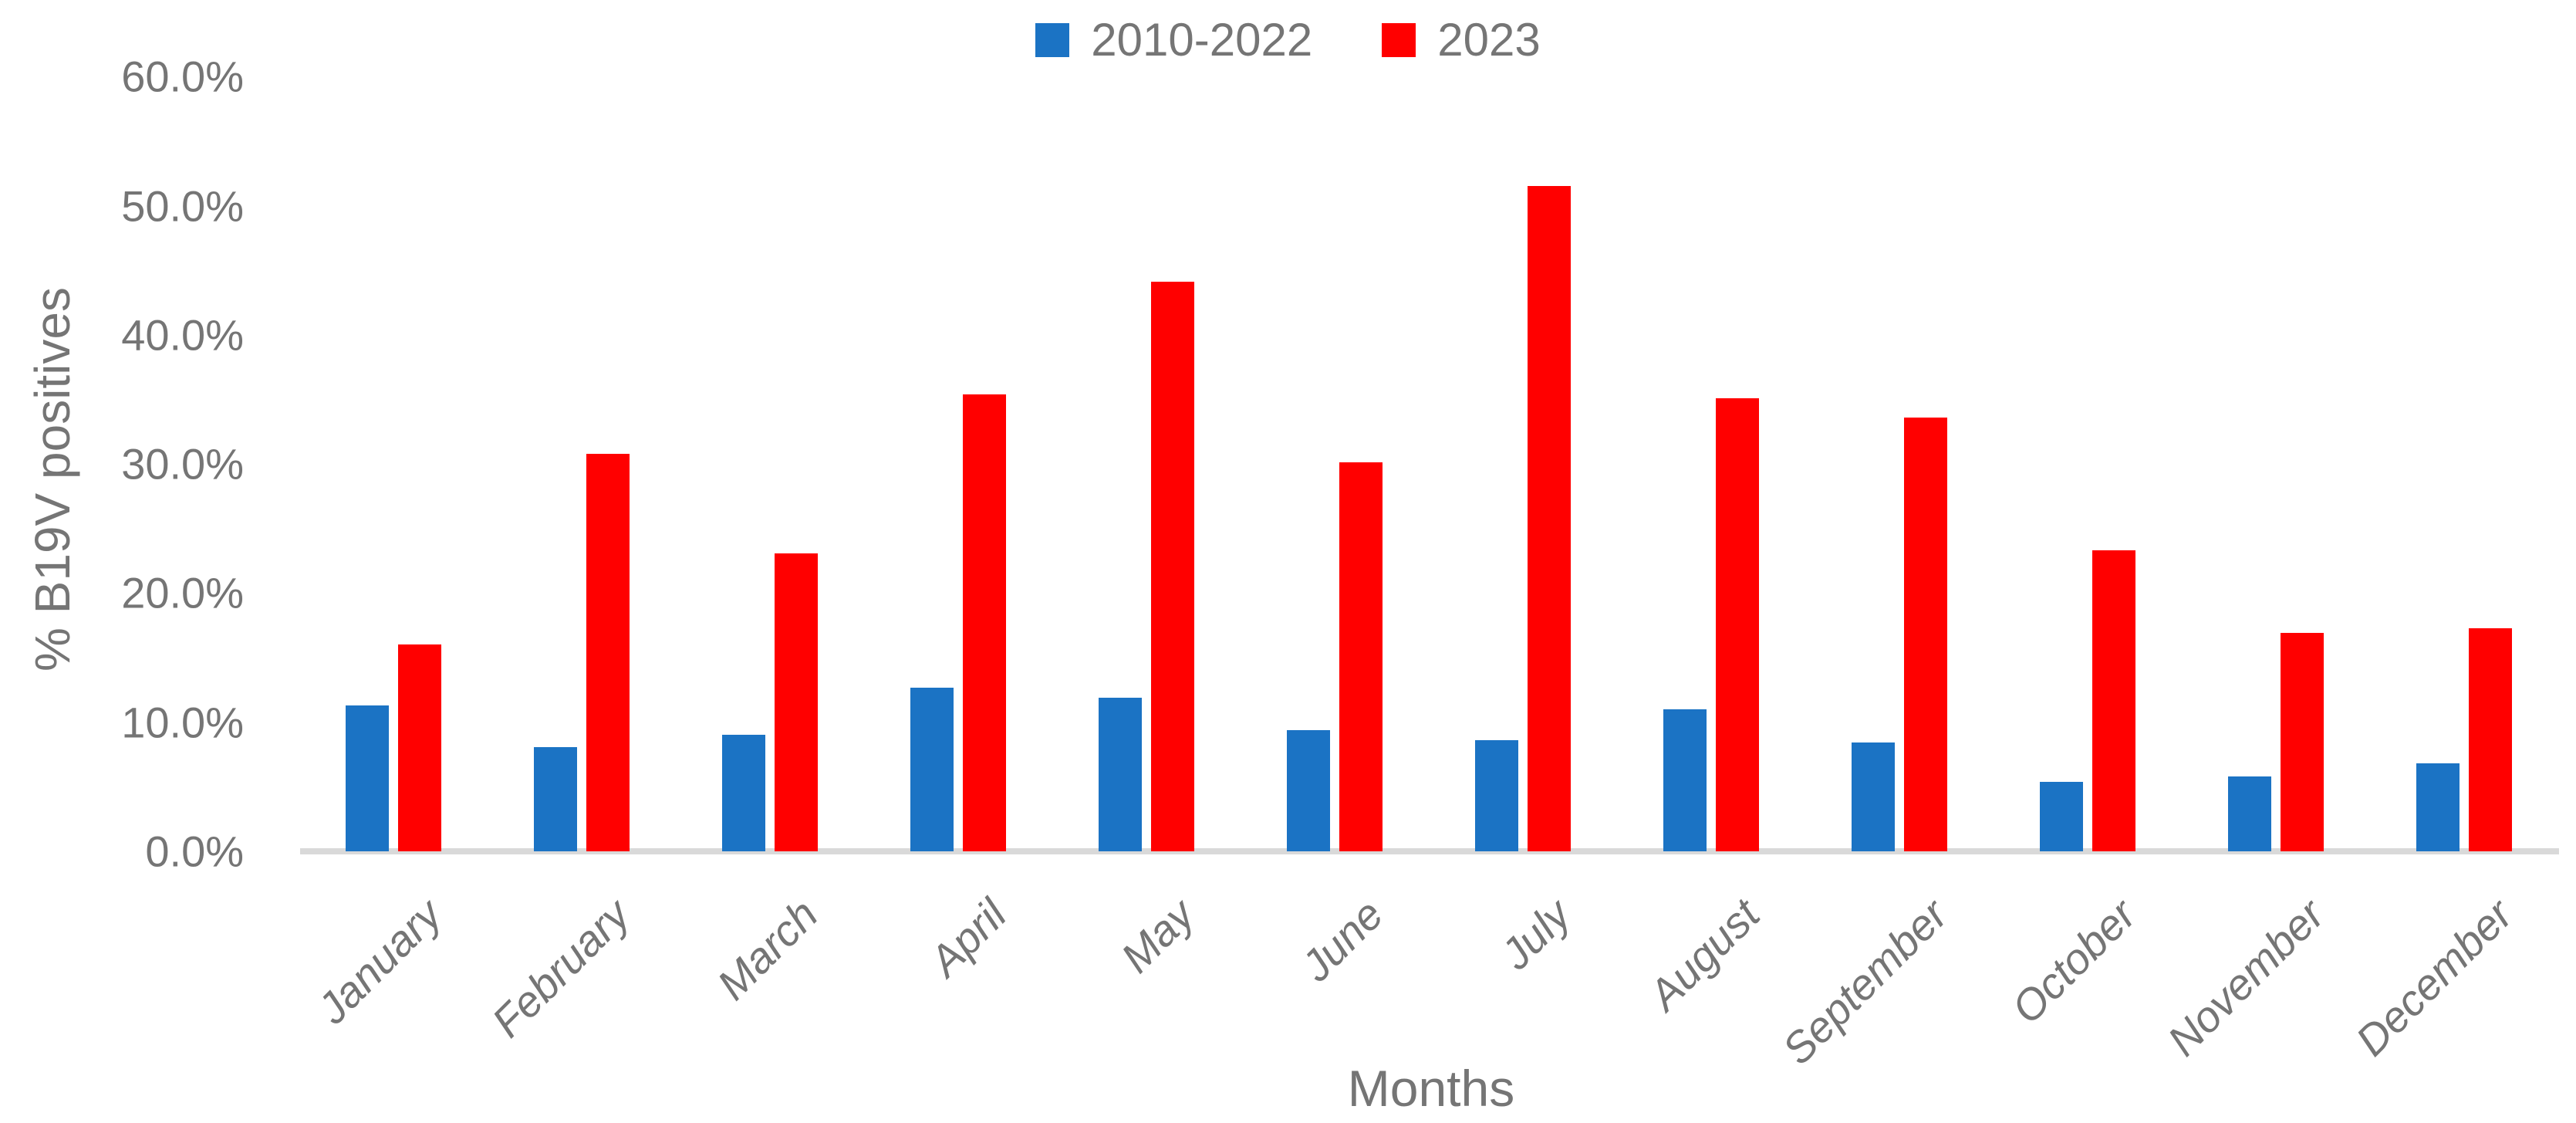 This screenshot has width=2576, height=1123. Describe the element at coordinates (2074, 961) in the screenshot. I see `x-axis-label-october: October` at that location.